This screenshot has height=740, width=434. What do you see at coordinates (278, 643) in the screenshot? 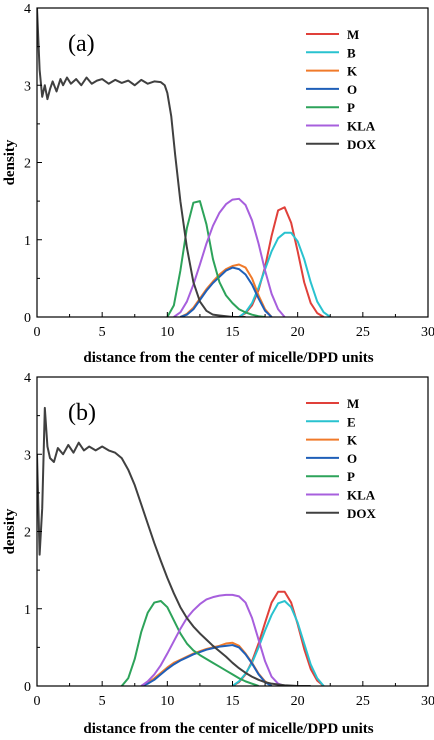
I see `series-line-e` at bounding box center [278, 643].